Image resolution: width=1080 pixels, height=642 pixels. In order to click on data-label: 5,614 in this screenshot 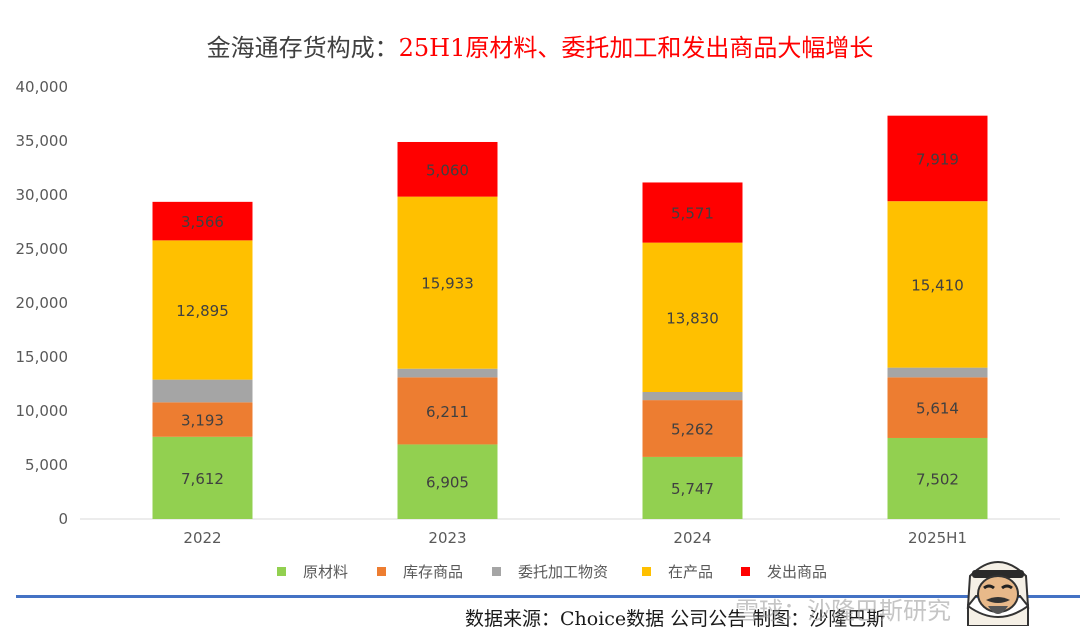, I will do `click(937, 409)`.